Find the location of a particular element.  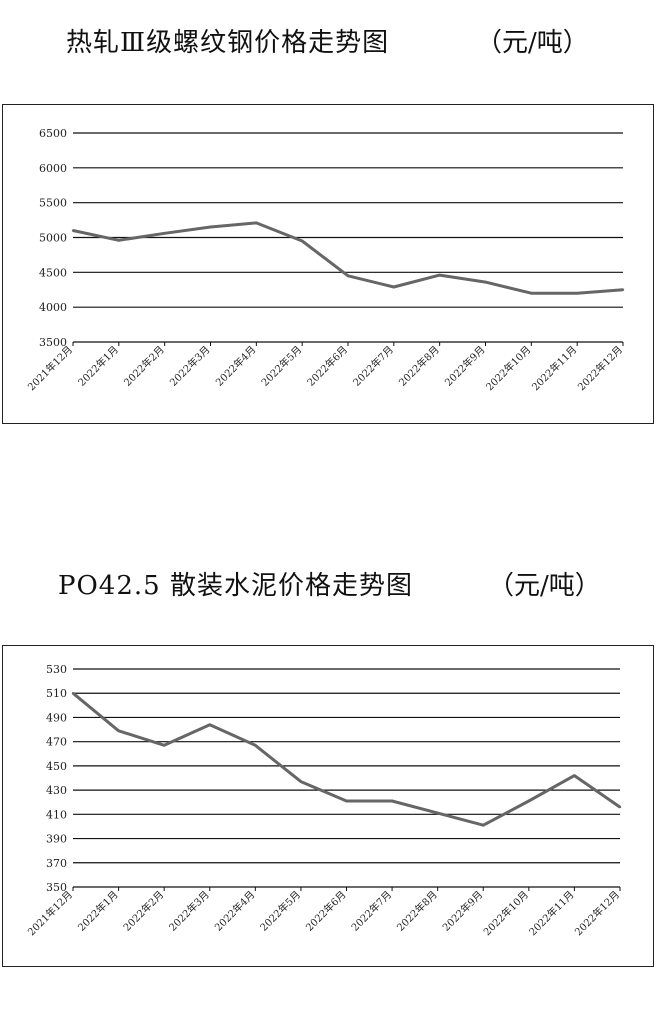

chart1-y-tick-label: 4500 is located at coordinates (53, 272).